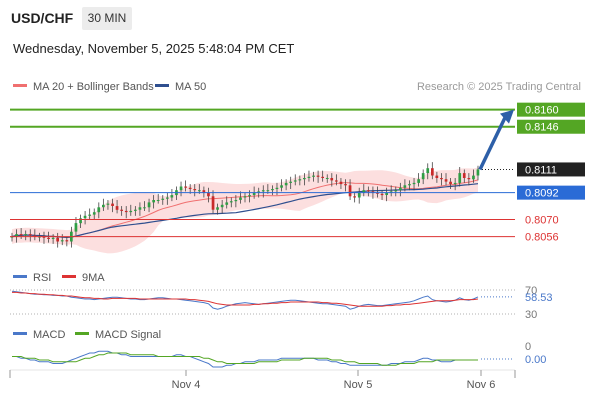 The width and height of the screenshot is (590, 400). What do you see at coordinates (492, 143) in the screenshot?
I see `projection-arrow` at bounding box center [492, 143].